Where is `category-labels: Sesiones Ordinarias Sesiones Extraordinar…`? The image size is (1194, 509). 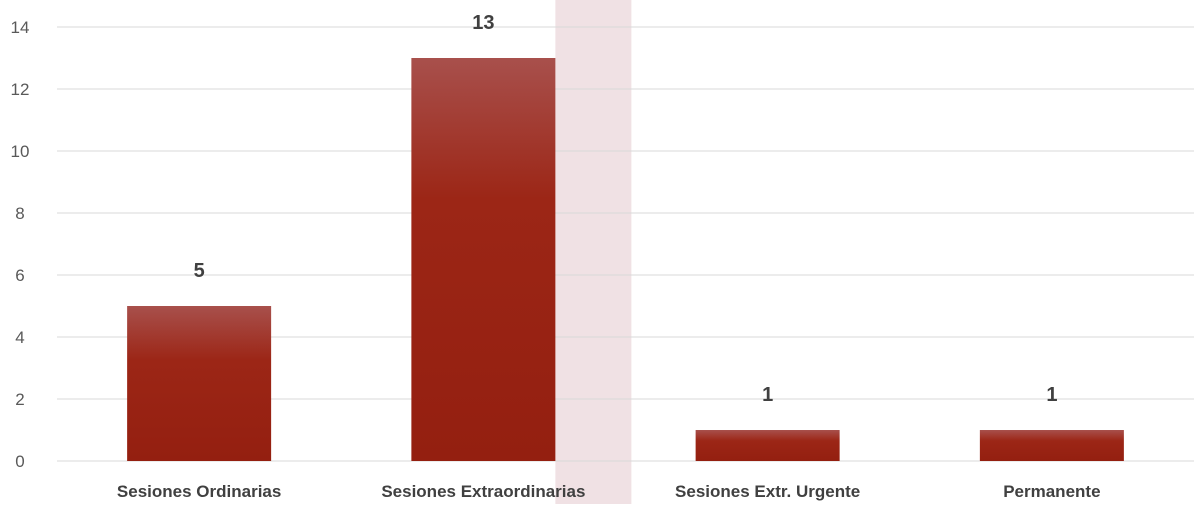 category-labels: Sesiones Ordinarias Sesiones Extraordinar… is located at coordinates (609, 491).